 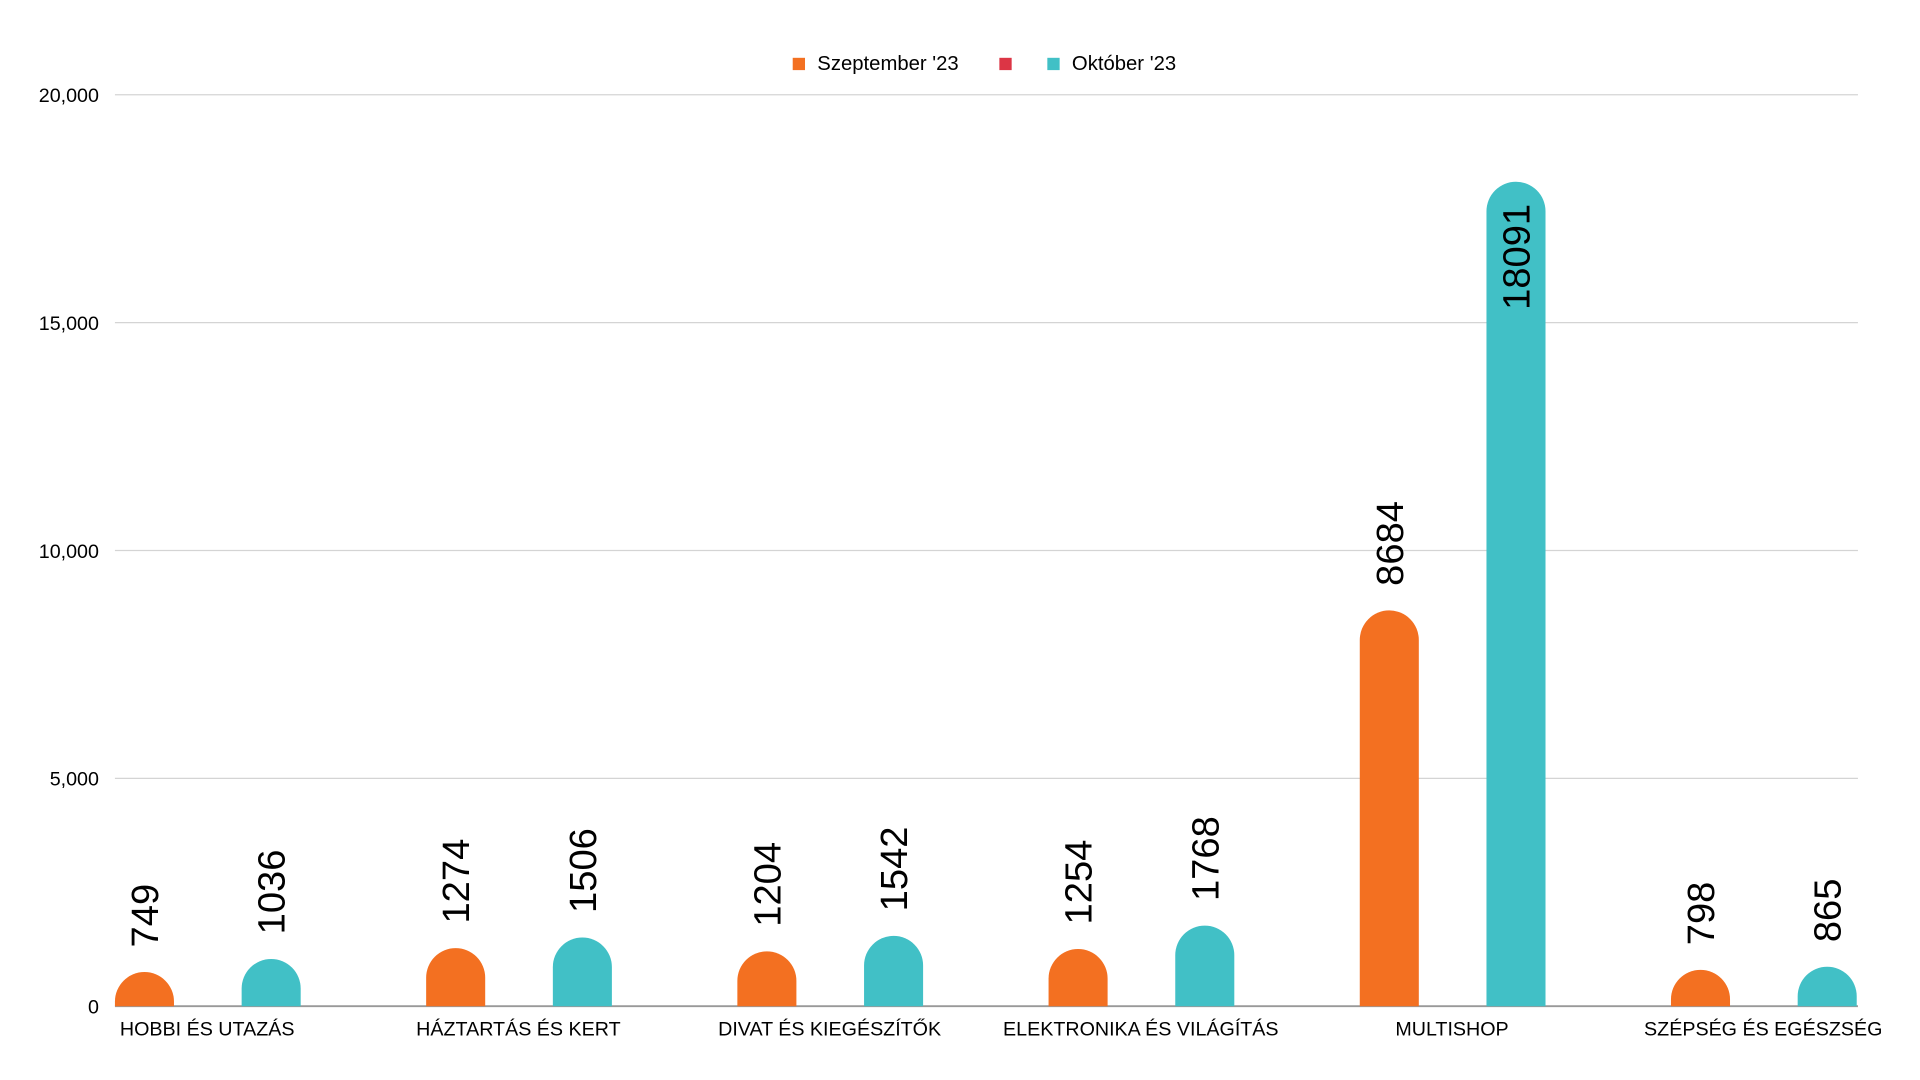 I want to click on x-tick-label: DIVAT ÉS KIEGÉSZÍTŐK, so click(x=829, y=1029).